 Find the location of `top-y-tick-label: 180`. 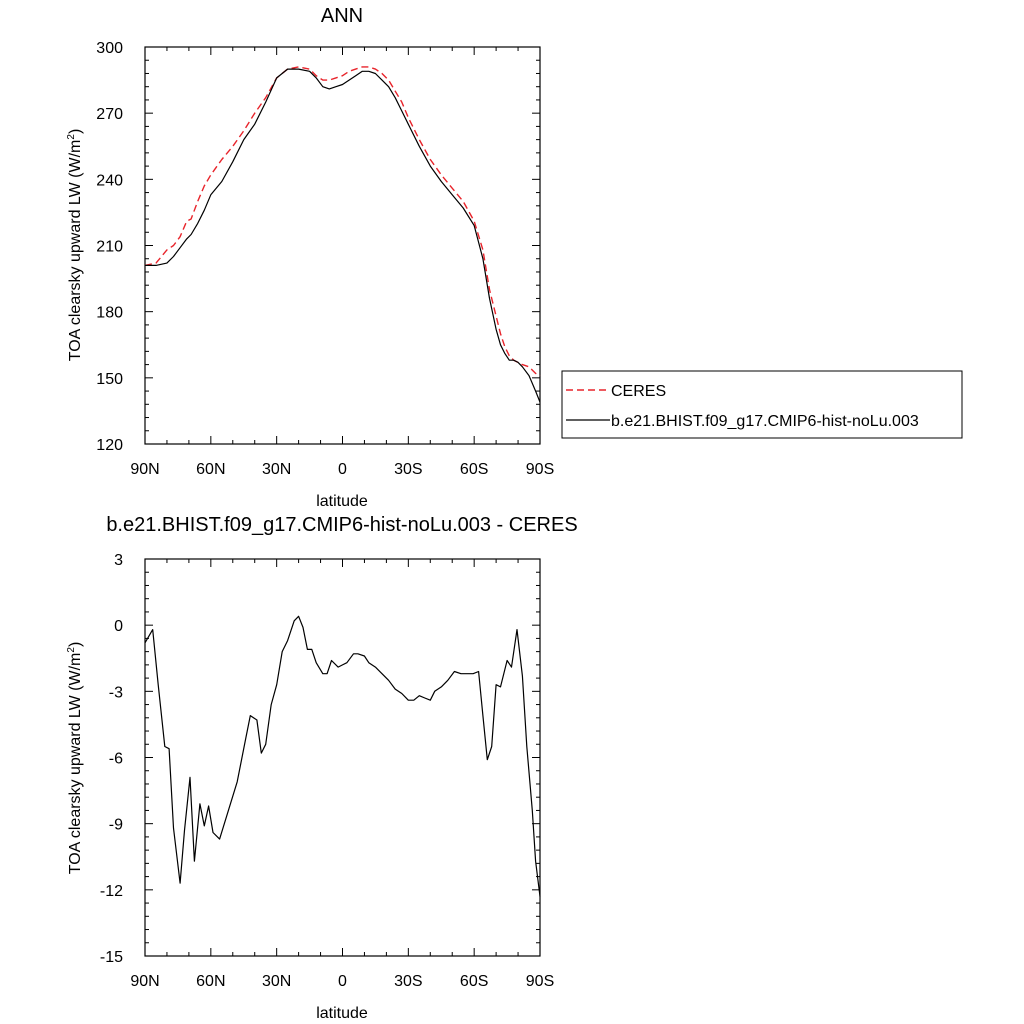

top-y-tick-label: 180 is located at coordinates (109, 313).